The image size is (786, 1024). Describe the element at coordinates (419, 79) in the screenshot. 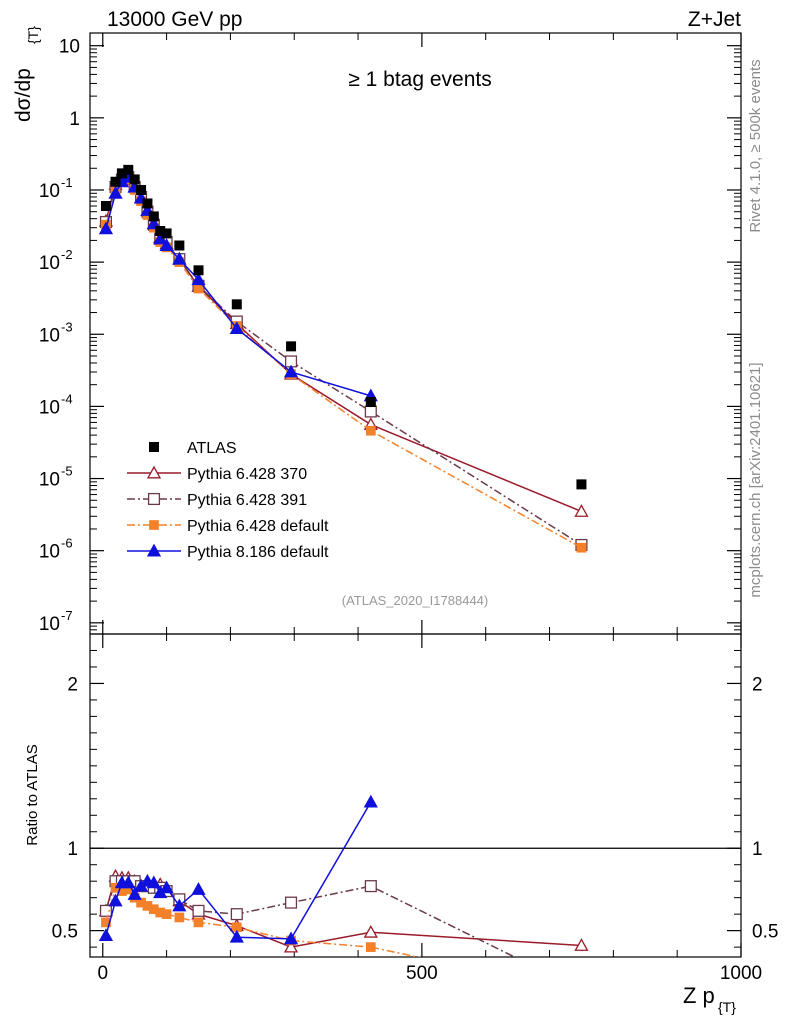

I see `chart-title: ≥ 1 btag events` at that location.